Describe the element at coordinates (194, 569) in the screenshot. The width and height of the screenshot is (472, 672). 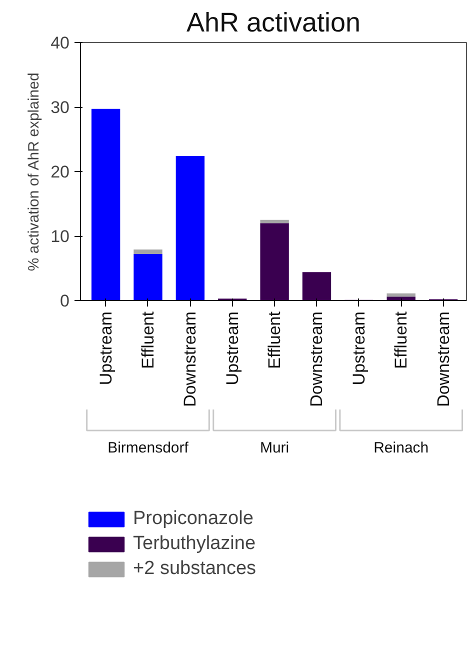
I see `legend-label: +2 substances` at that location.